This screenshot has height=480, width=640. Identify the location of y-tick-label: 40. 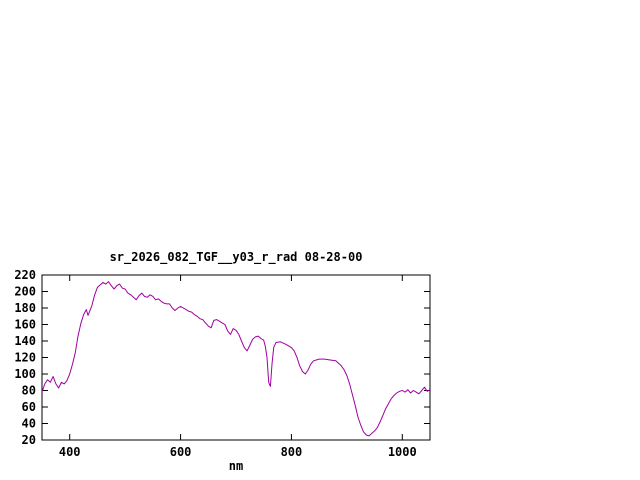
(29, 424).